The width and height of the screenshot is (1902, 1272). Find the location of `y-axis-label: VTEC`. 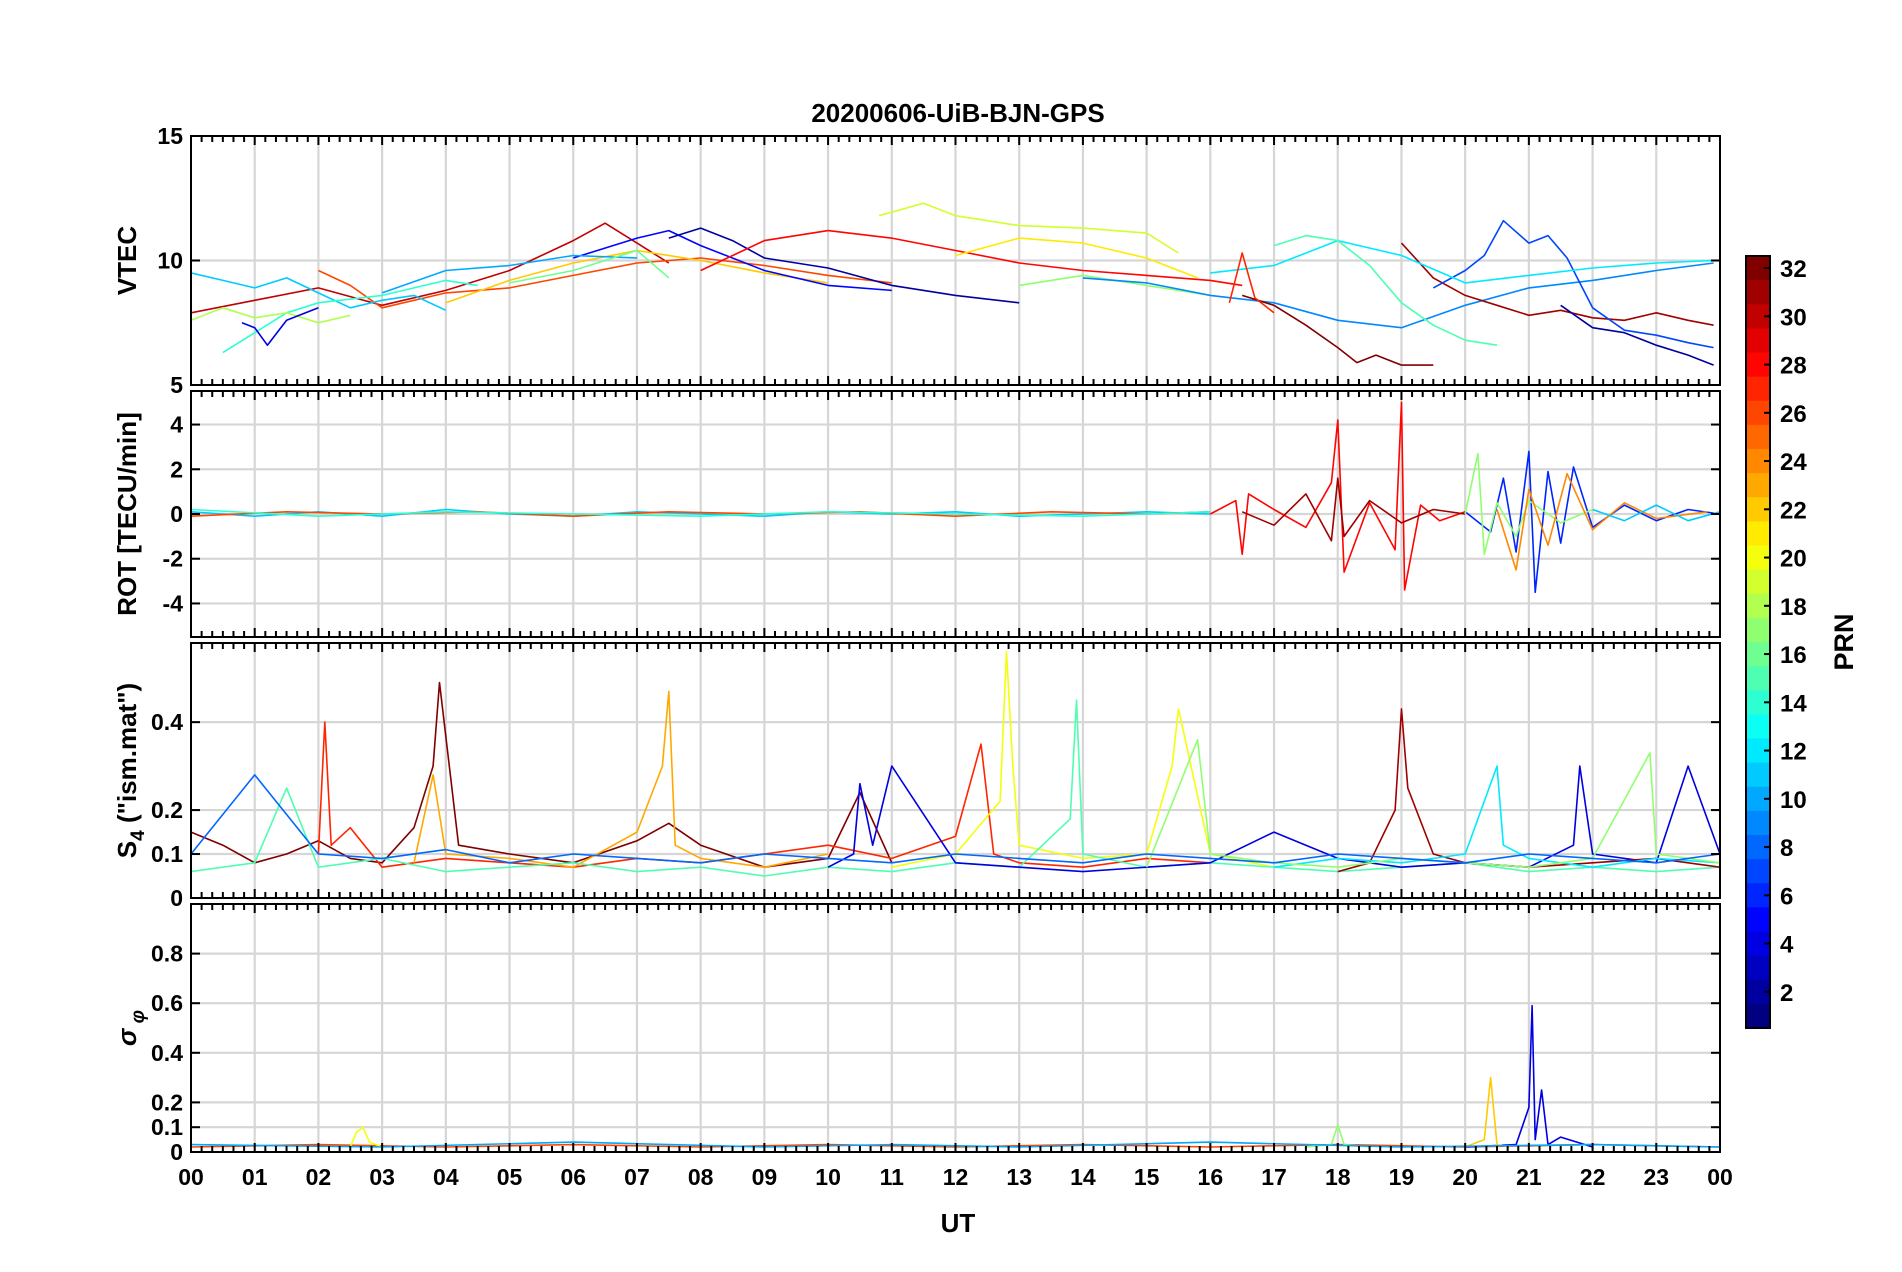

y-axis-label: VTEC is located at coordinates (127, 261).